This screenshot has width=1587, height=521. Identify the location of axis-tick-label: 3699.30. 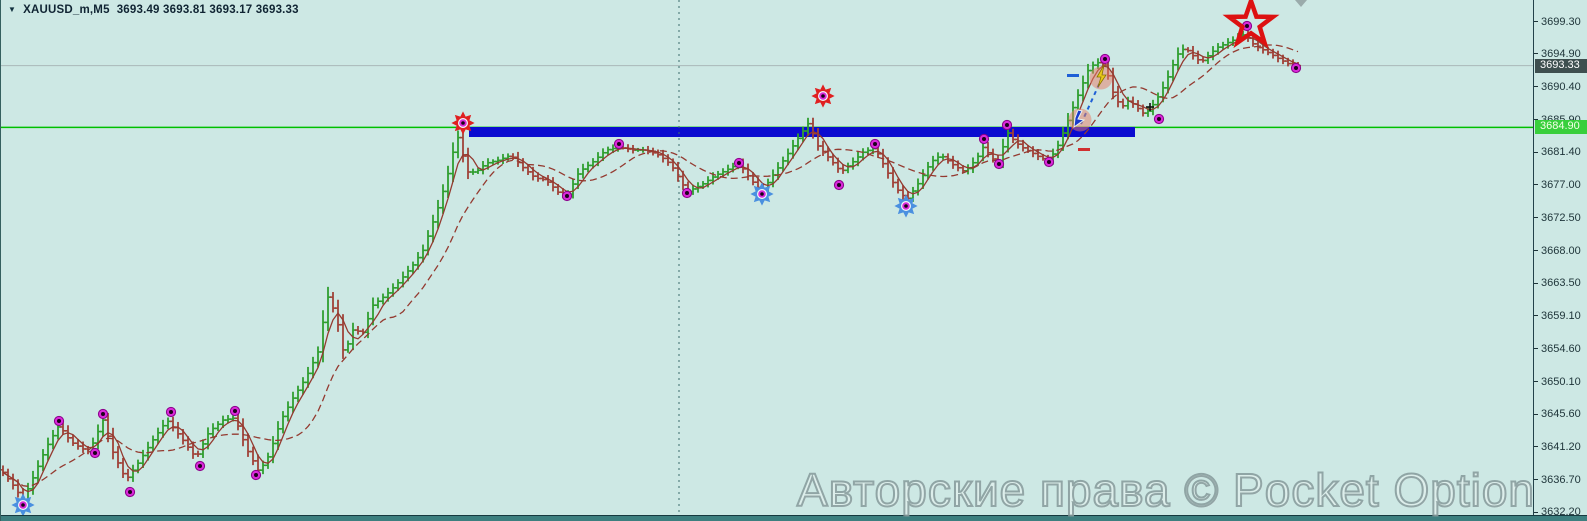
(1557, 22).